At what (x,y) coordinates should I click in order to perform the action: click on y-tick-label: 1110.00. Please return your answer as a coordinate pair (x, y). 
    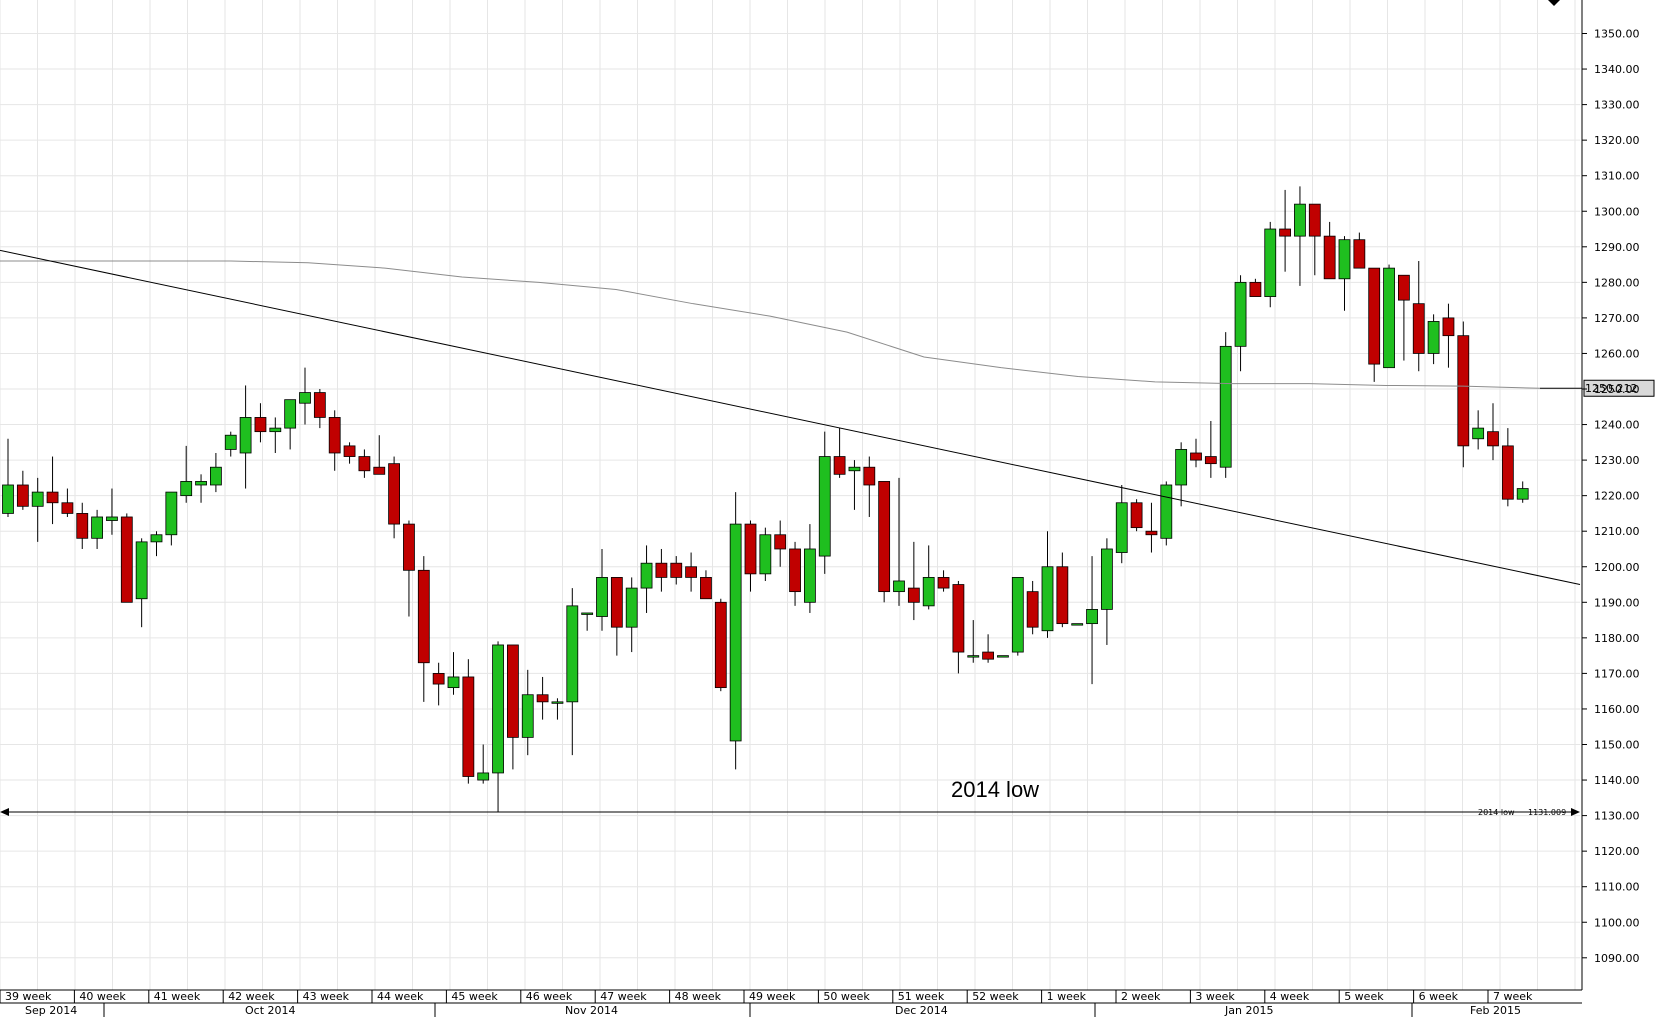
    Looking at the image, I should click on (1617, 887).